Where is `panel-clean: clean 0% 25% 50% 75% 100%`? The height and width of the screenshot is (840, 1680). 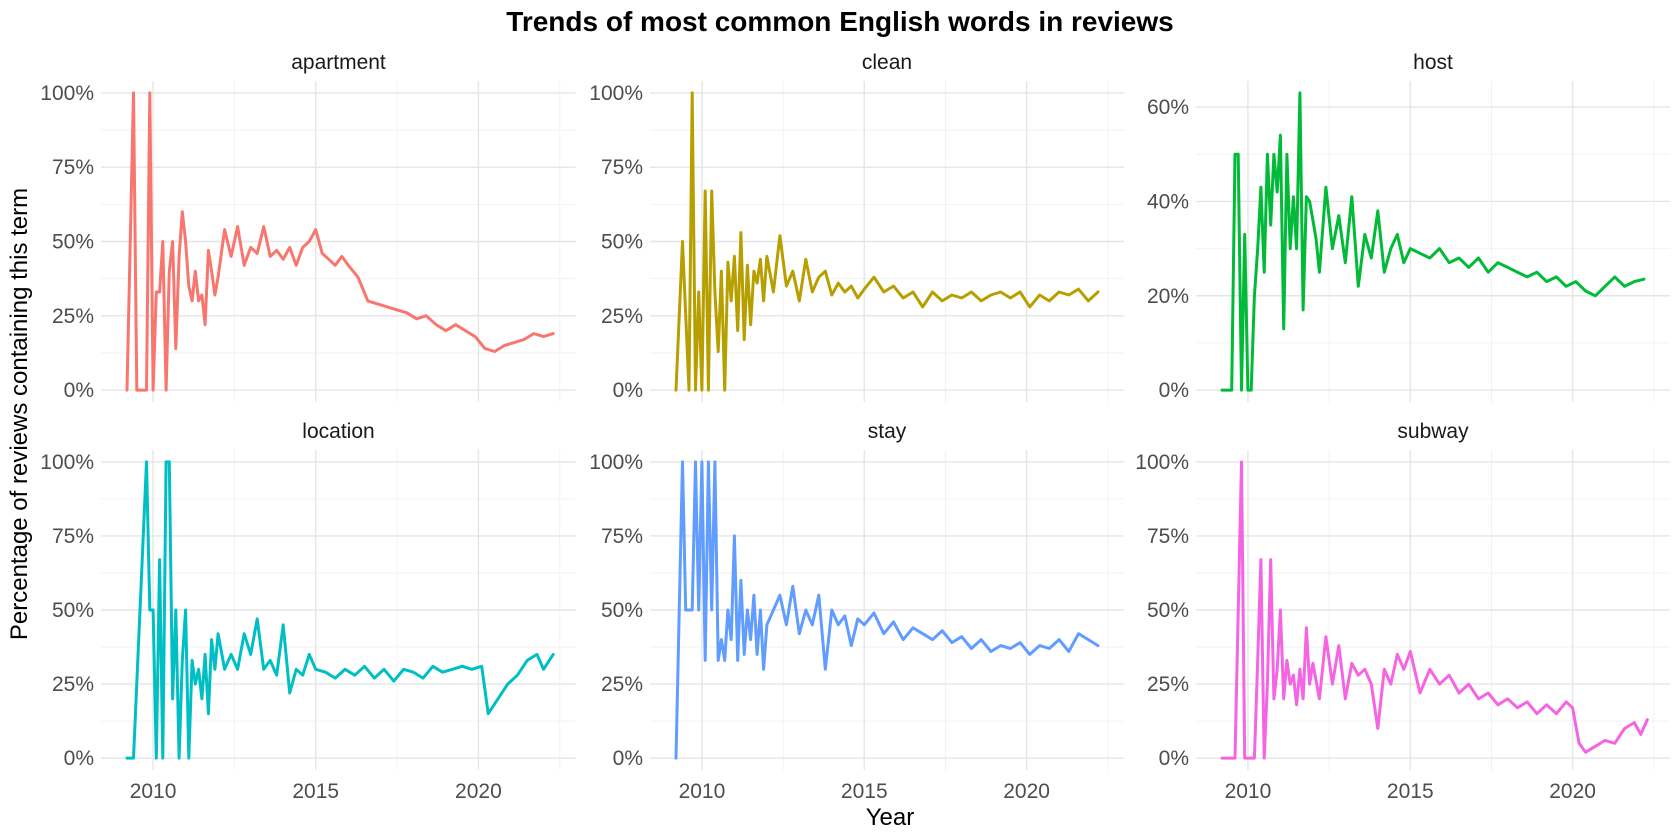
panel-clean: clean 0% 25% 50% 75% 100% is located at coordinates (856, 226).